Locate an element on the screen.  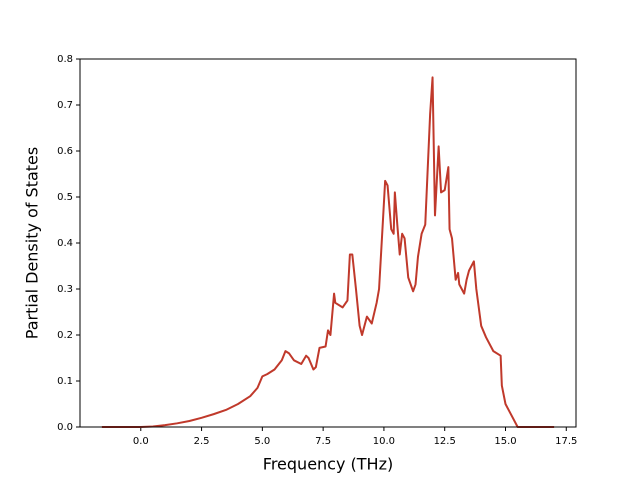
y-tick-label: 0.1 is located at coordinates (65, 381).